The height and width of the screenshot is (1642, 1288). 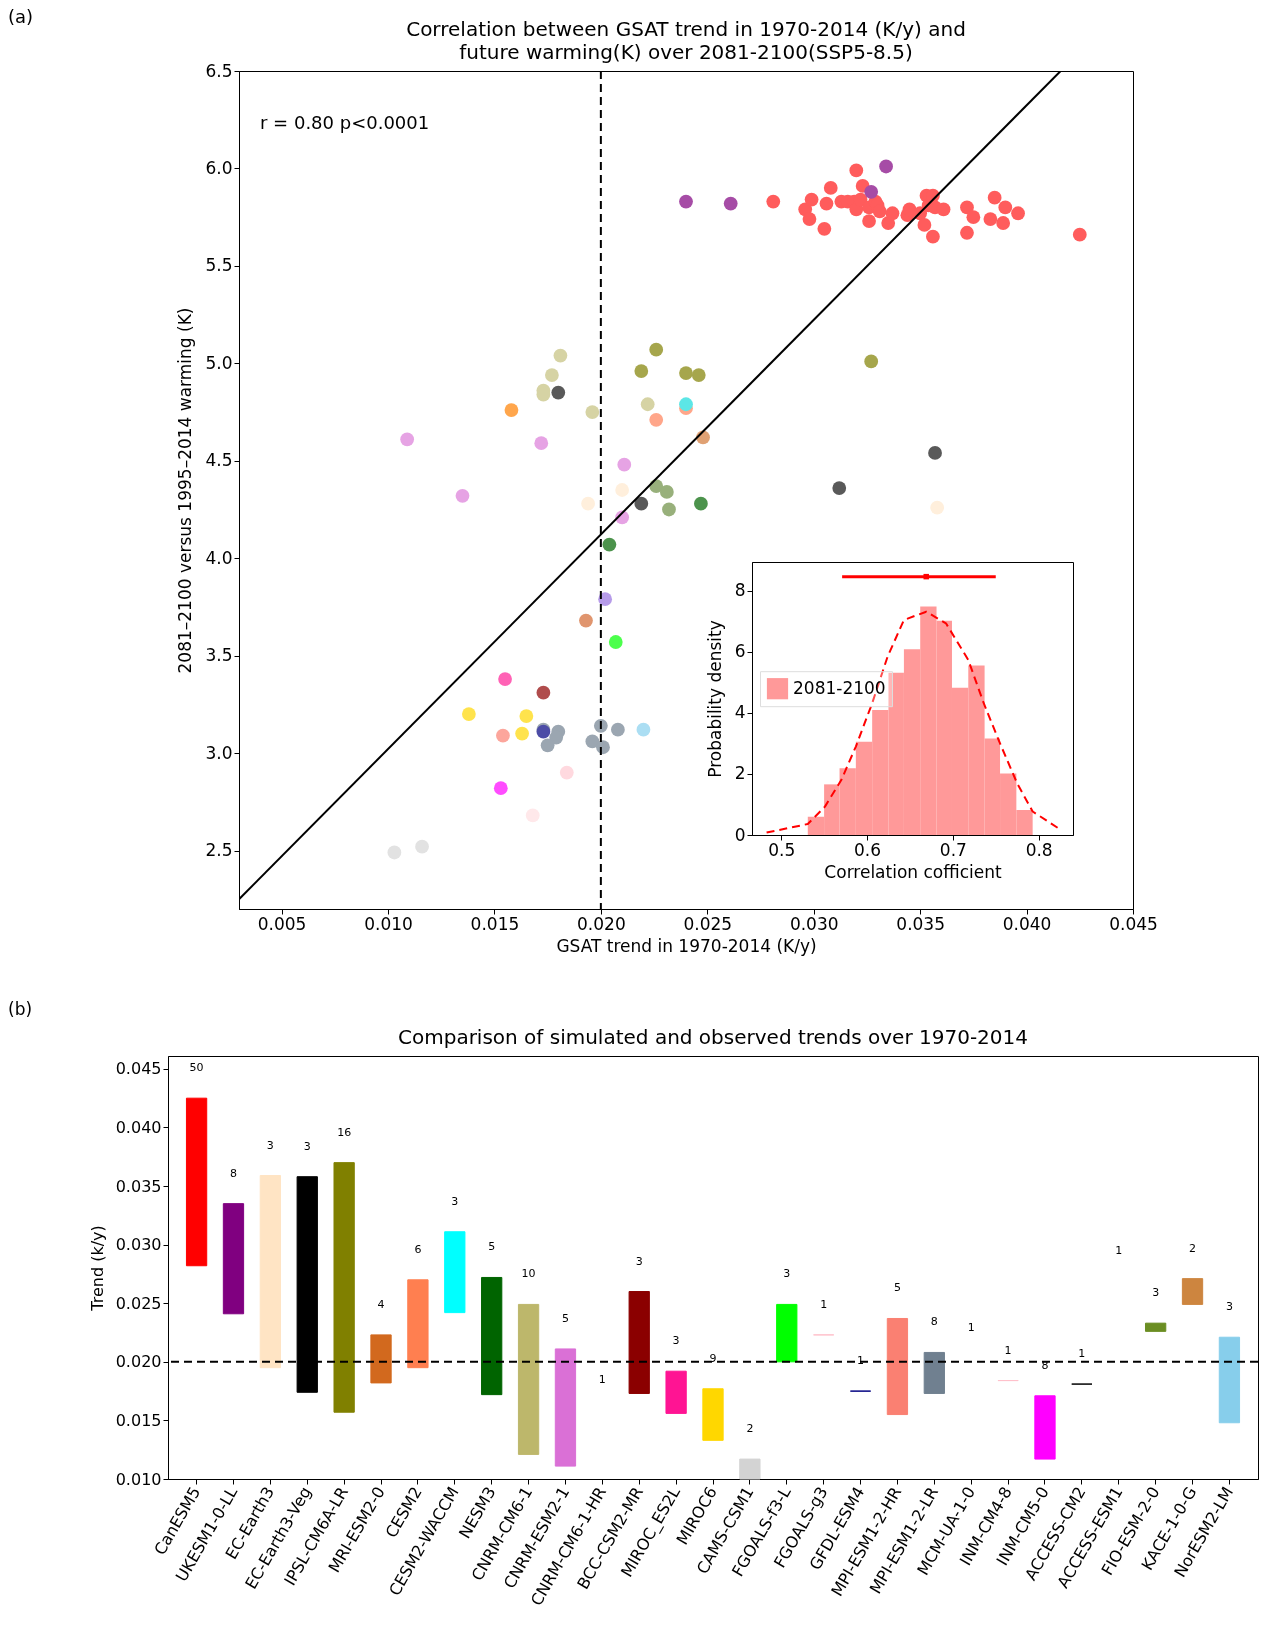 What do you see at coordinates (219, 850) in the screenshot?
I see `y-tick-label: 2.5` at bounding box center [219, 850].